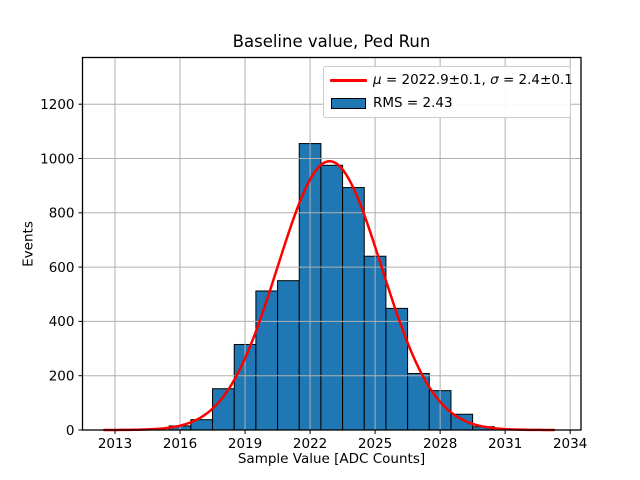 This screenshot has height=480, width=640. What do you see at coordinates (535, 79) in the screenshot?
I see `sigma-value: = 2.4±0.1` at bounding box center [535, 79].